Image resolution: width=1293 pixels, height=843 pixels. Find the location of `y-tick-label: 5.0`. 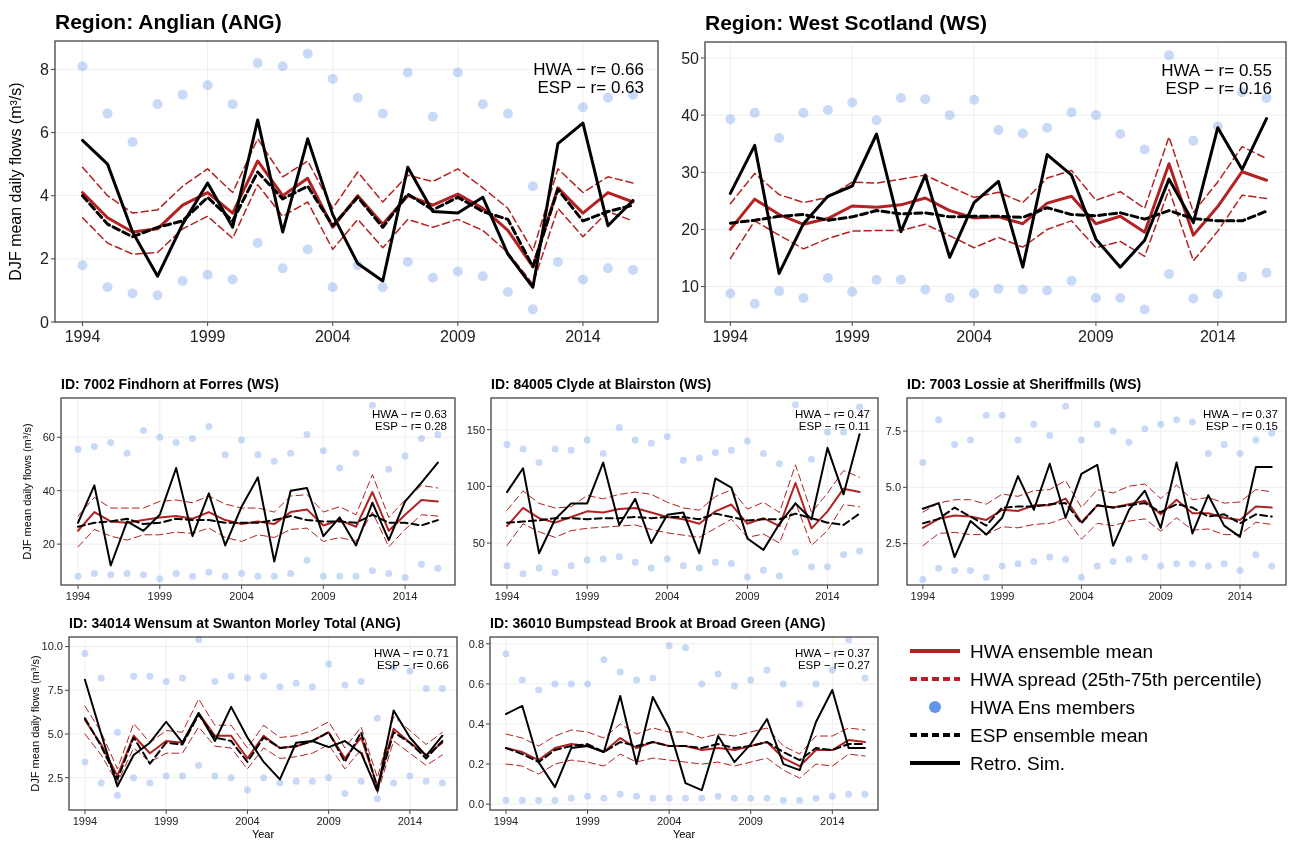

y-tick-label: 5.0 is located at coordinates (55, 733).